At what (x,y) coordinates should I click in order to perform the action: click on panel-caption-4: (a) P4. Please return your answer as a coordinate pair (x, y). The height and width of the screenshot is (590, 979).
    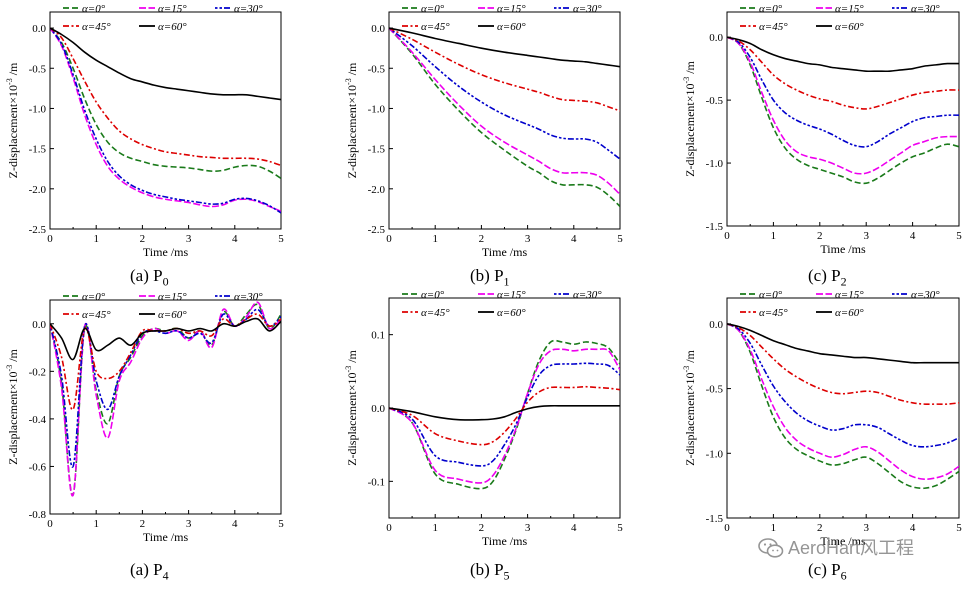
    Looking at the image, I should click on (149, 571).